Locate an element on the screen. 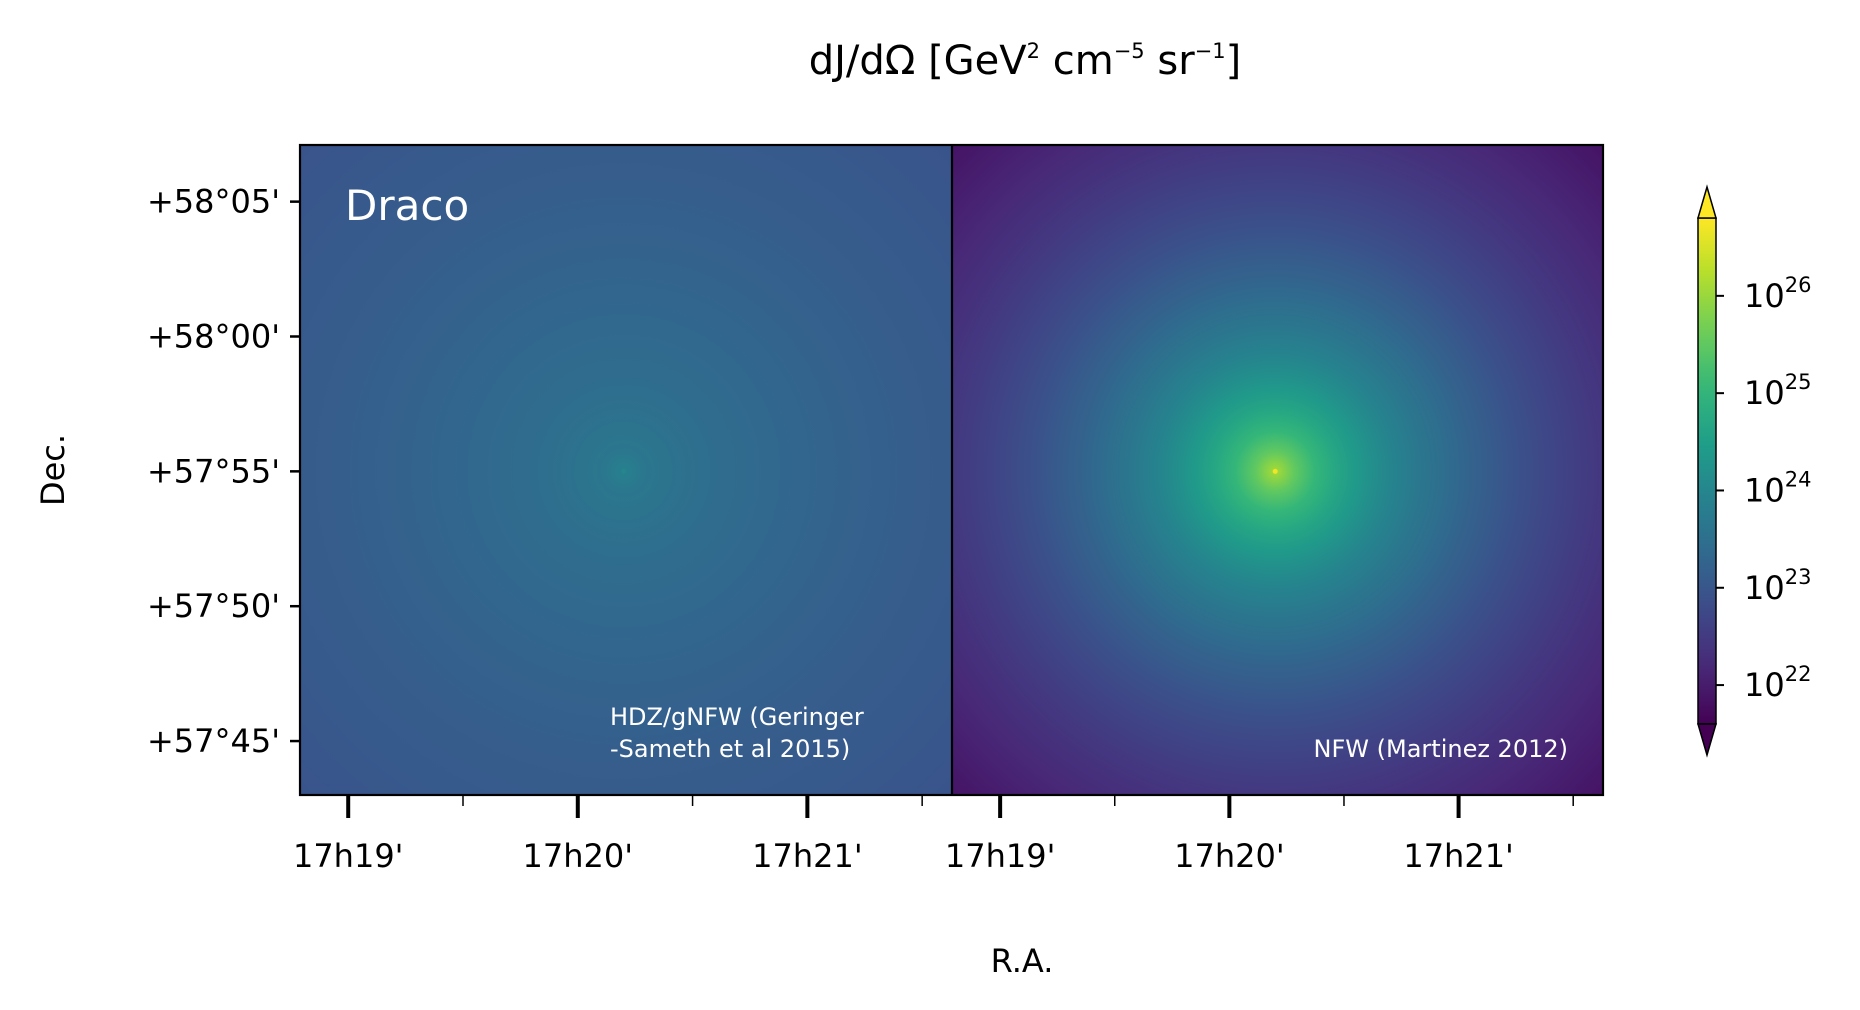  title-mid: cm is located at coordinates (1077, 61).